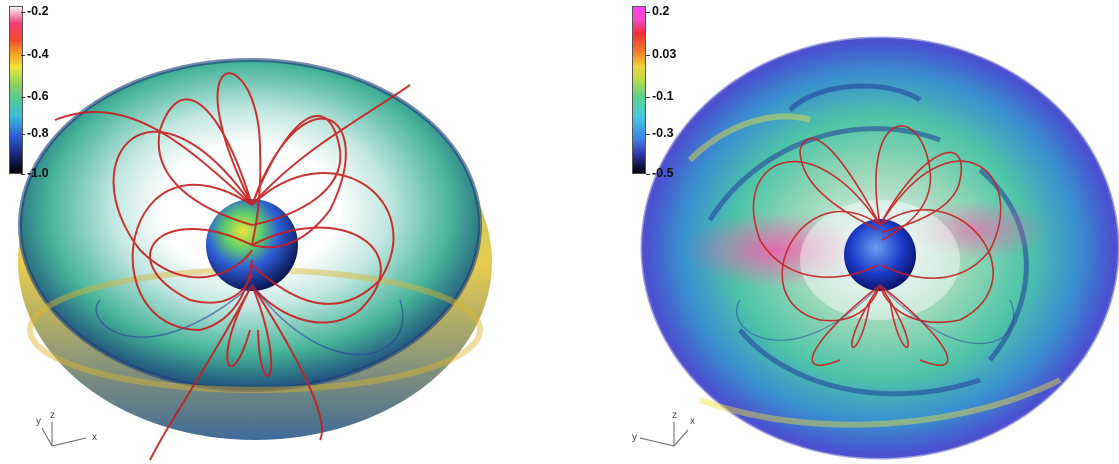 The image size is (1119, 464). What do you see at coordinates (35, 54) in the screenshot?
I see `left-colorbar-tick: -0.4` at bounding box center [35, 54].